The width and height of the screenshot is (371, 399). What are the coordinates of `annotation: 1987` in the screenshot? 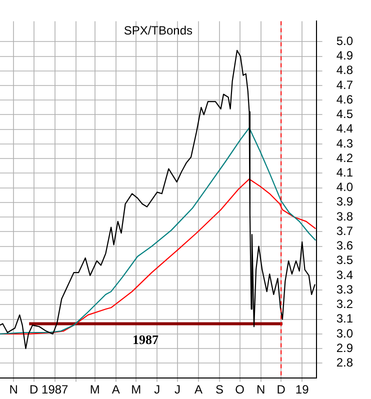 It's located at (146, 340).